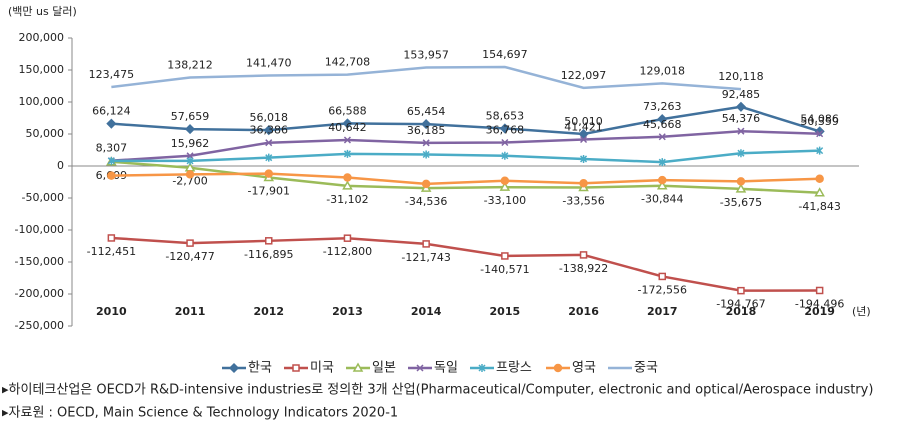 The height and width of the screenshot is (435, 909). I want to click on y-tick-label: 50,000, so click(45, 133).